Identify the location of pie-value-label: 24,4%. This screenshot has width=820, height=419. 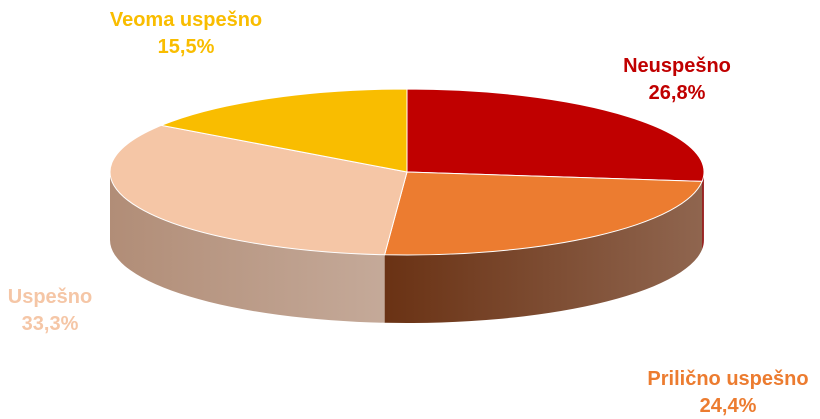
(728, 406).